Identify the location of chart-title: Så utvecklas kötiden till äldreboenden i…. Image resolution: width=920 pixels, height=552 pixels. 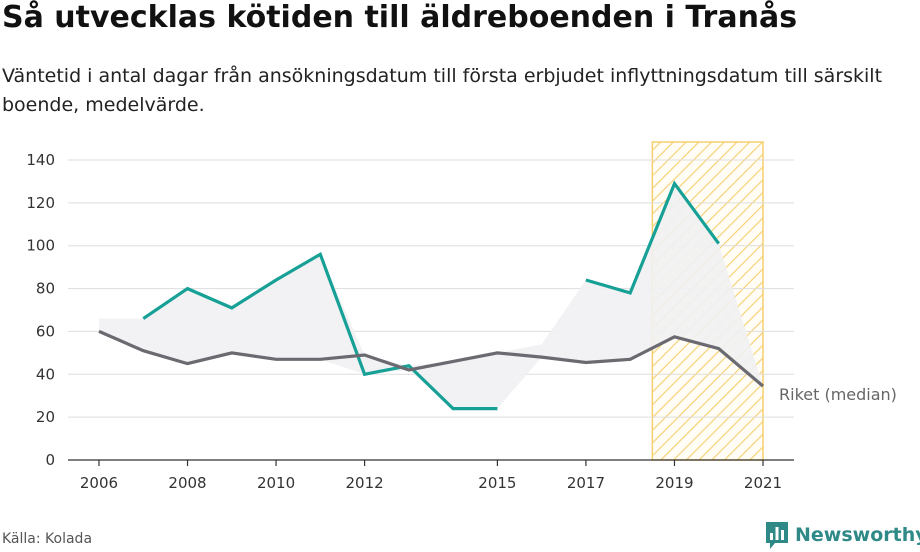
(400, 17).